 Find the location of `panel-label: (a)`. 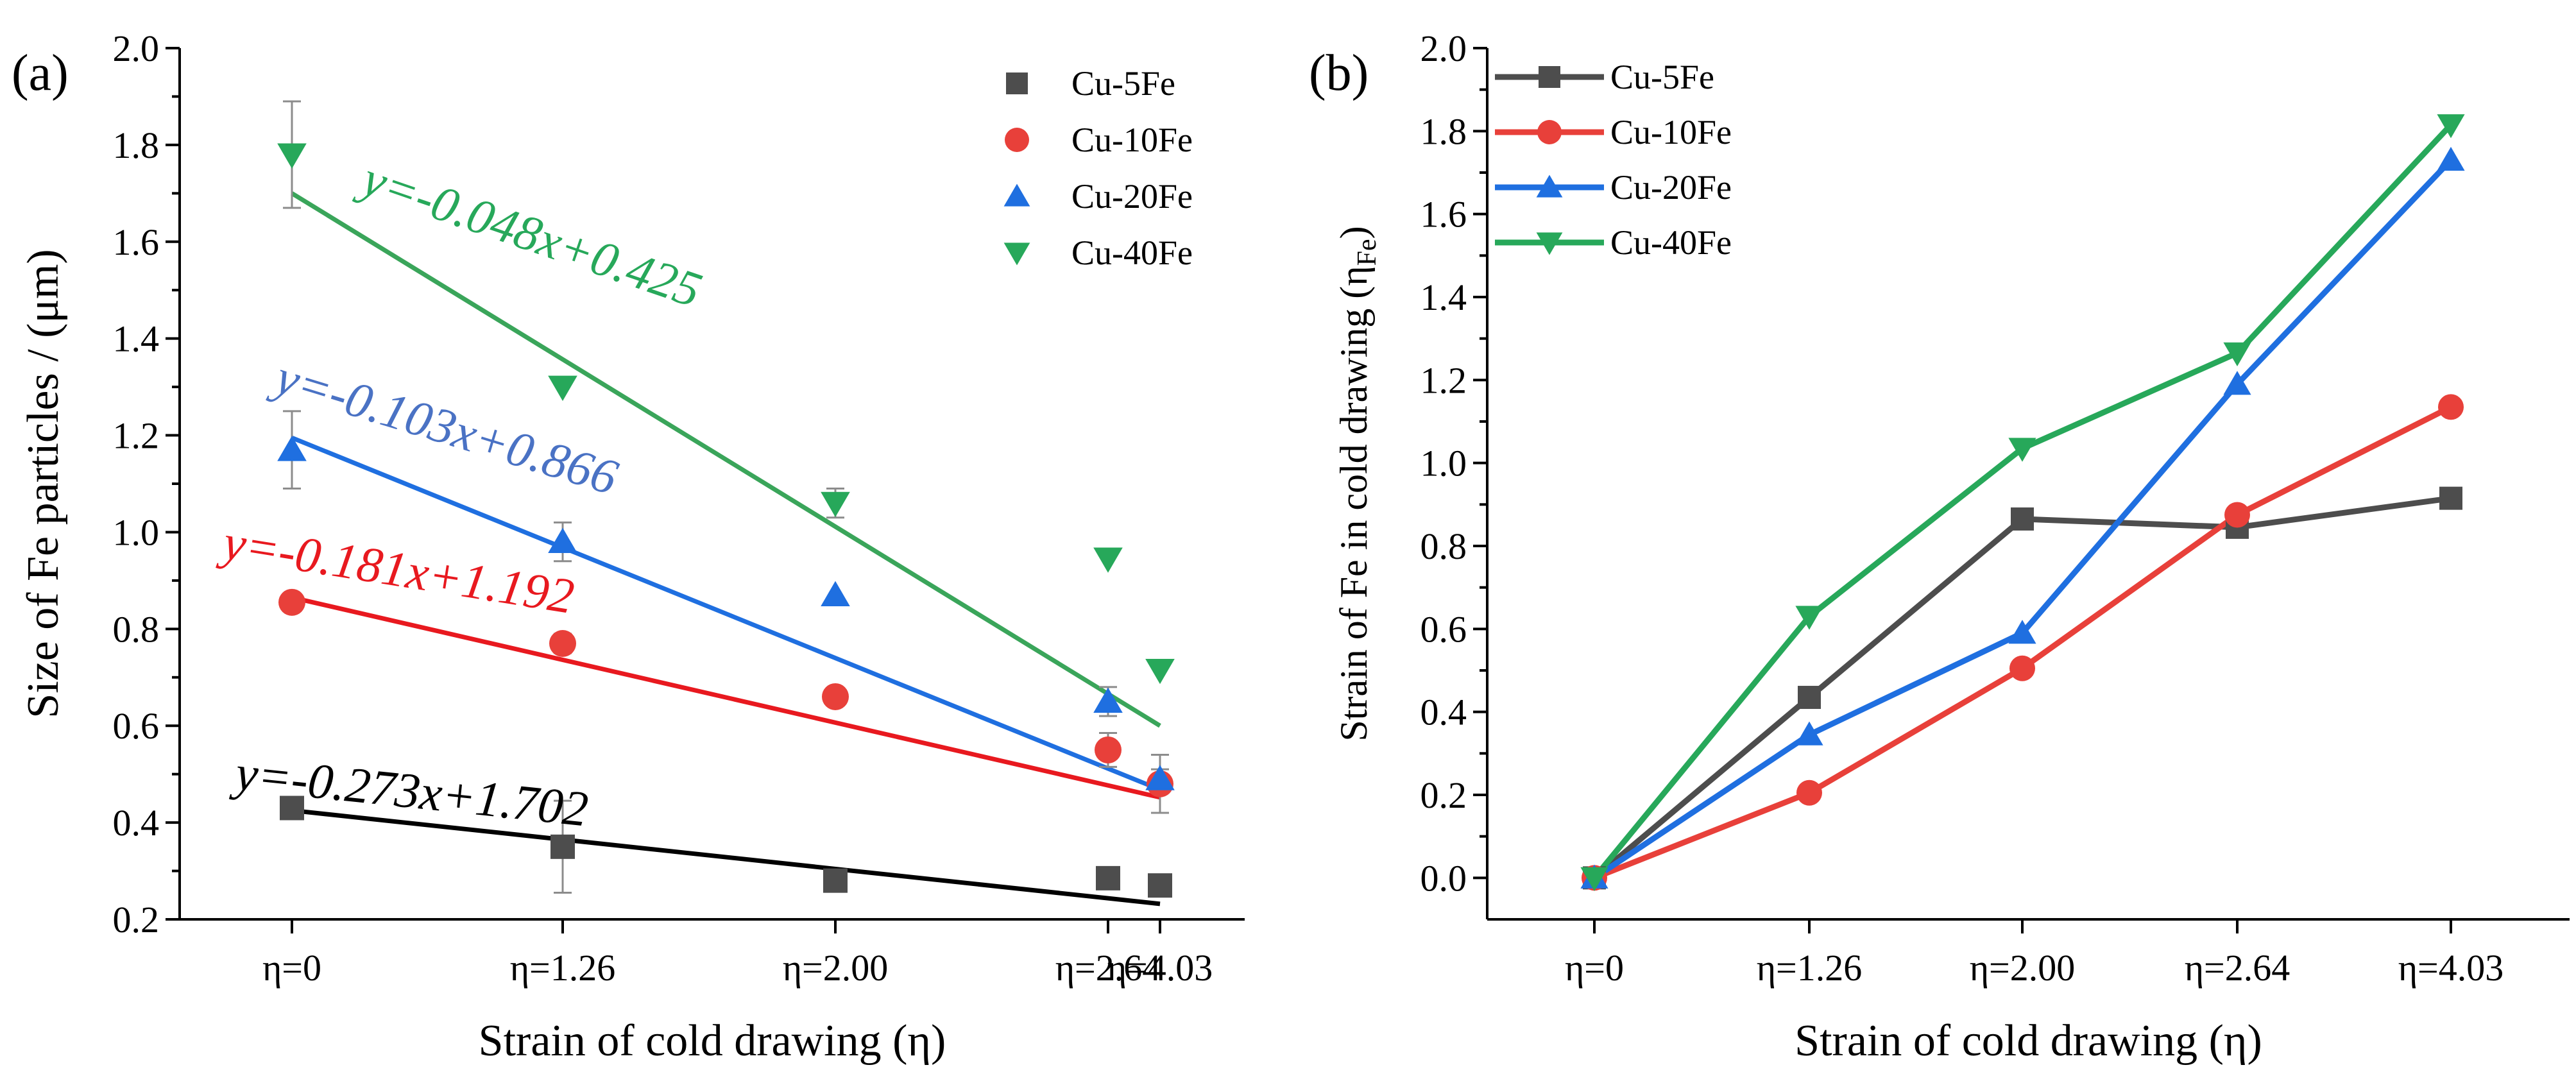

panel-label: (a) is located at coordinates (40, 73).